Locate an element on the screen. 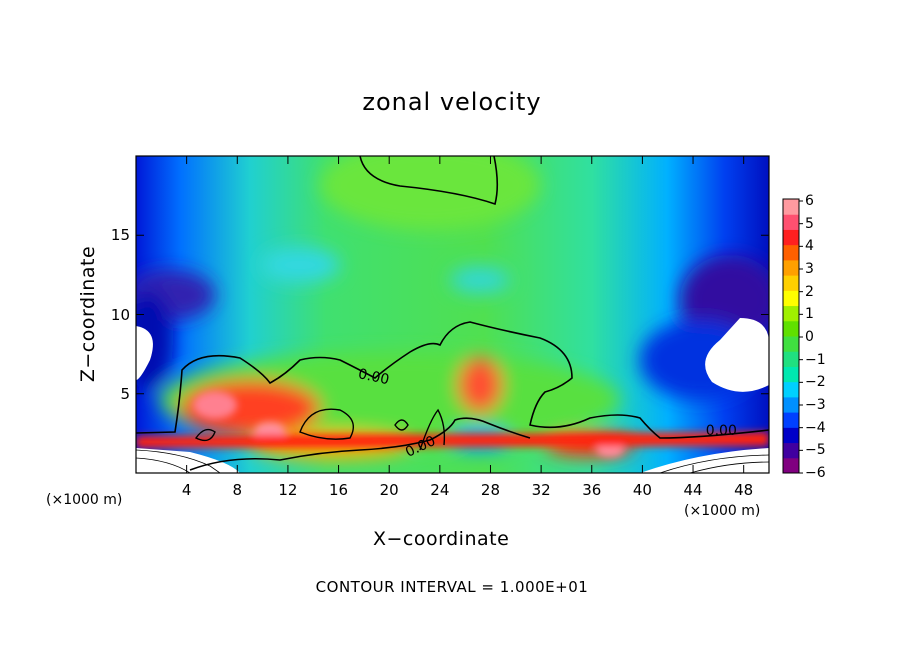  terrain-line-right-a is located at coordinates (714, 463).